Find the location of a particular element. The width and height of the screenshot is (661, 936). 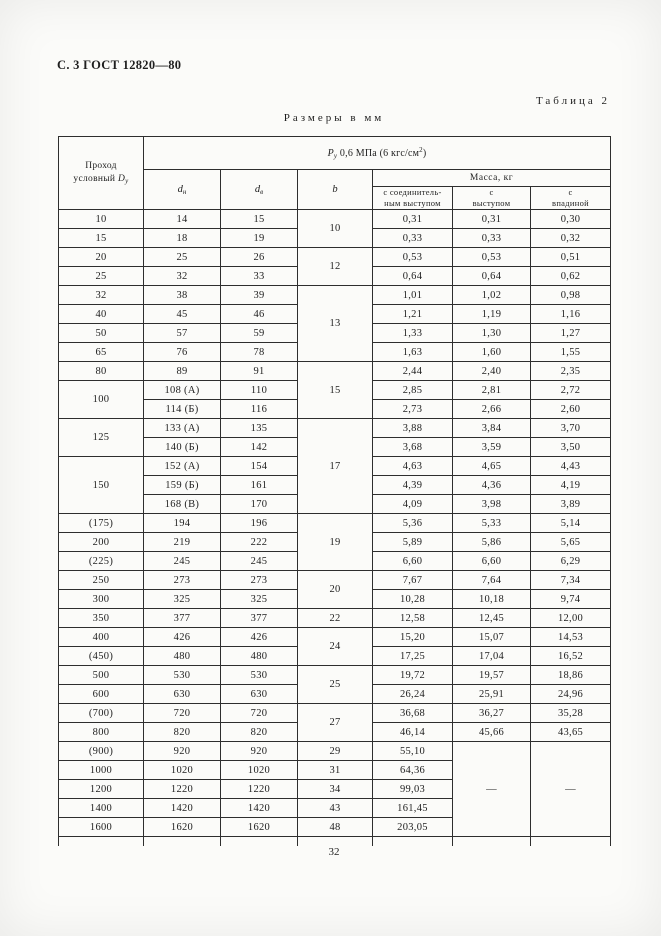

cell-dy: 32 is located at coordinates (101, 295).